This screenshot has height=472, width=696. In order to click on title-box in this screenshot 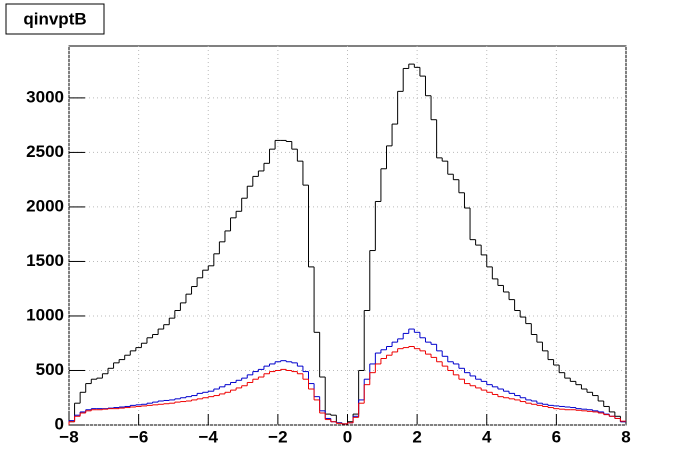, I will do `click(55, 19)`.